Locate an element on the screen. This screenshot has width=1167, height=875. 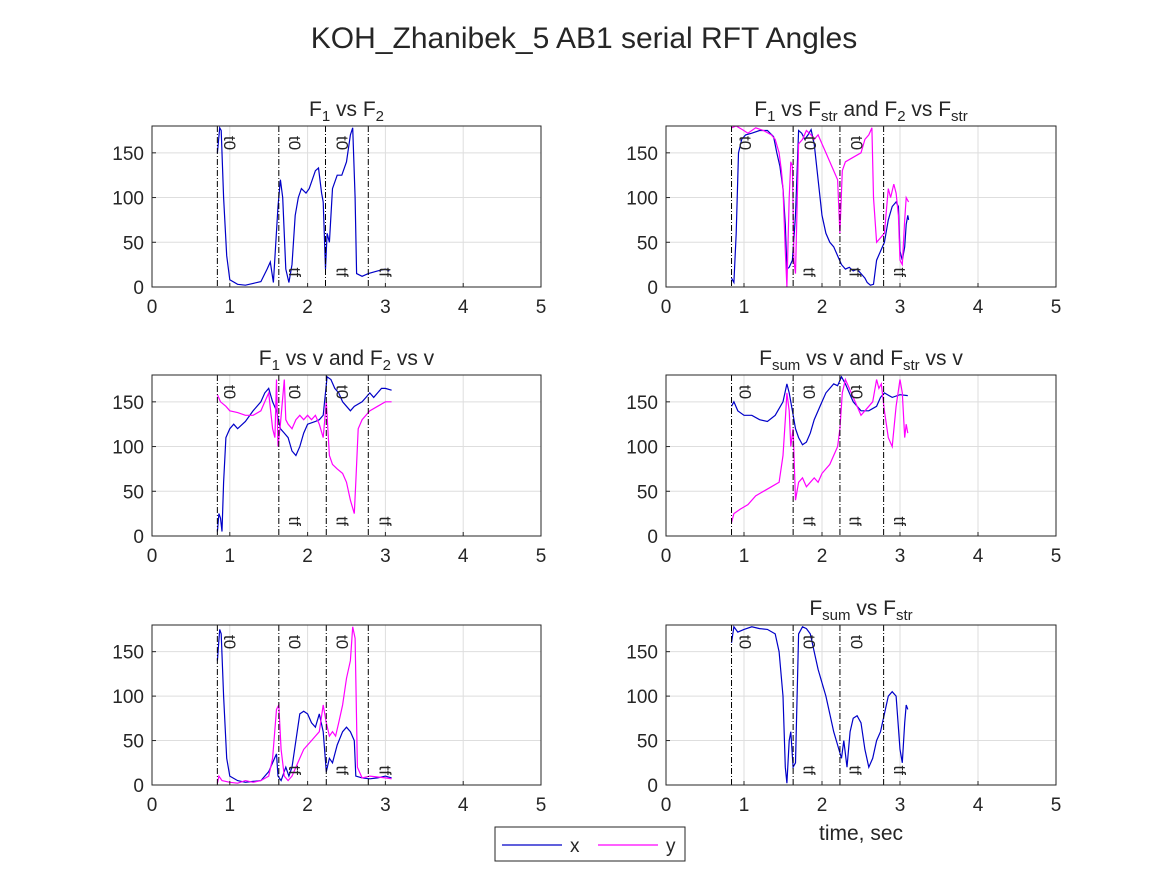
subplot-title: Fsum vs Fstr is located at coordinates (860, 610).